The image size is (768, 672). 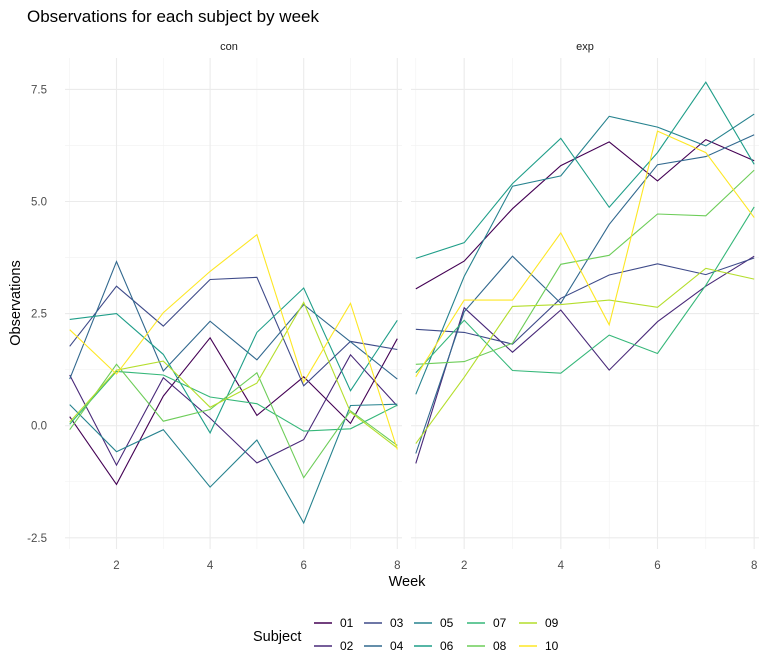 I want to click on legend: Subject 01 02 03 04 05 06 07 08 09 10, so click(x=406, y=634).